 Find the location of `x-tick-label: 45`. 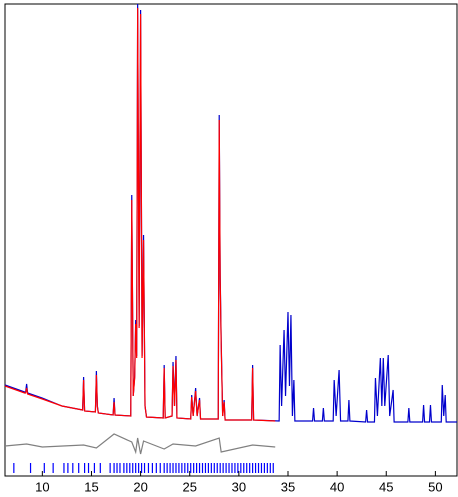

x-tick-label: 45 is located at coordinates (386, 486).